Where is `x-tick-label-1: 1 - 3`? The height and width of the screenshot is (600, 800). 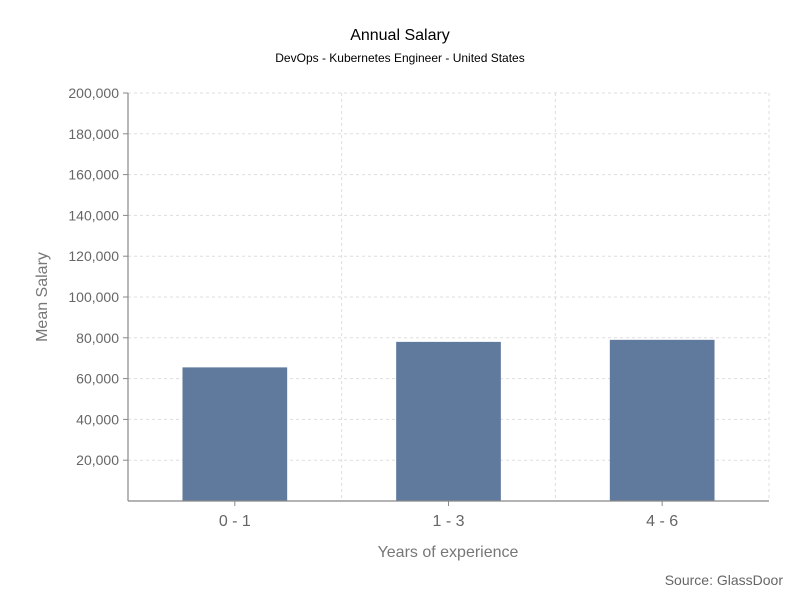
x-tick-label-1: 1 - 3 is located at coordinates (448, 521).